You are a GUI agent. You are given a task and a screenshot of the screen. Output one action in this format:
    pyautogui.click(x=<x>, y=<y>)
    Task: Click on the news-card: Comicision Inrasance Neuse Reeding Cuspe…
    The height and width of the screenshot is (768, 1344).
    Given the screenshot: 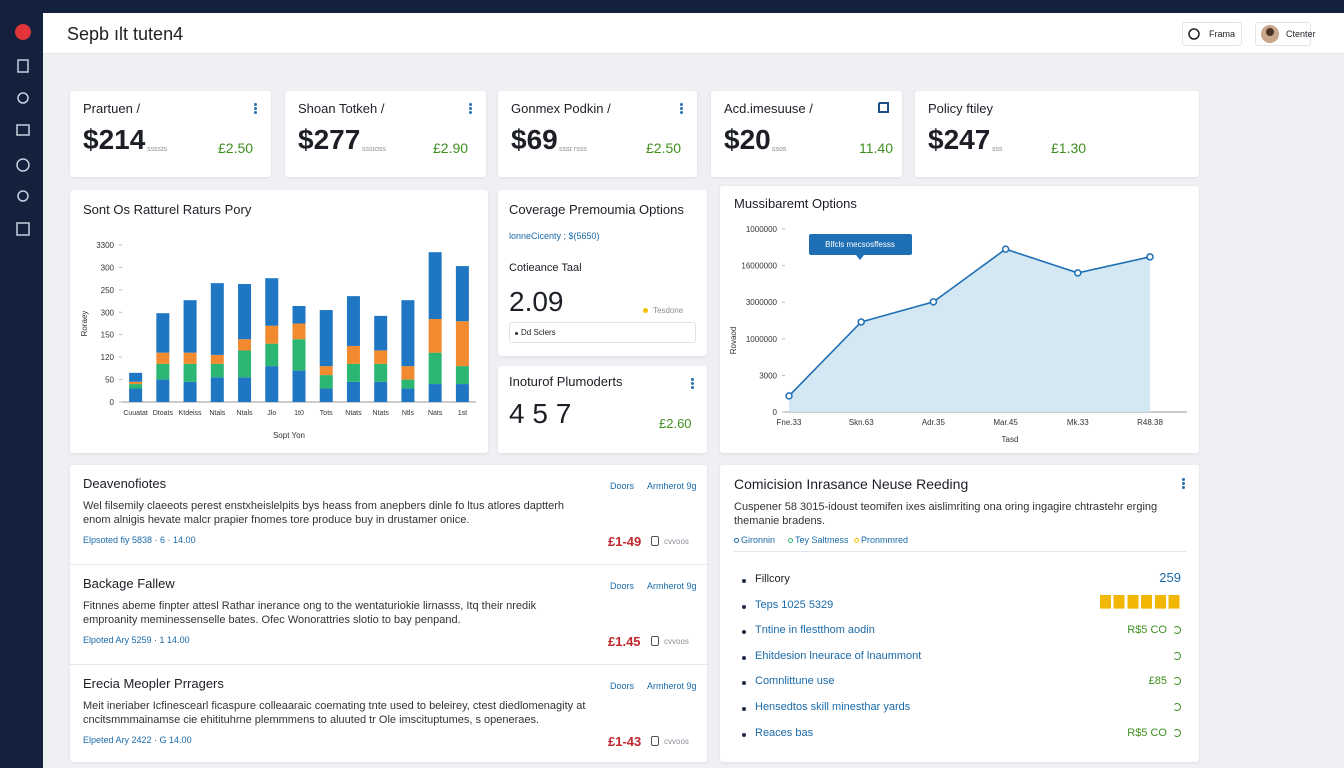 What is the action you would take?
    pyautogui.click(x=959, y=613)
    